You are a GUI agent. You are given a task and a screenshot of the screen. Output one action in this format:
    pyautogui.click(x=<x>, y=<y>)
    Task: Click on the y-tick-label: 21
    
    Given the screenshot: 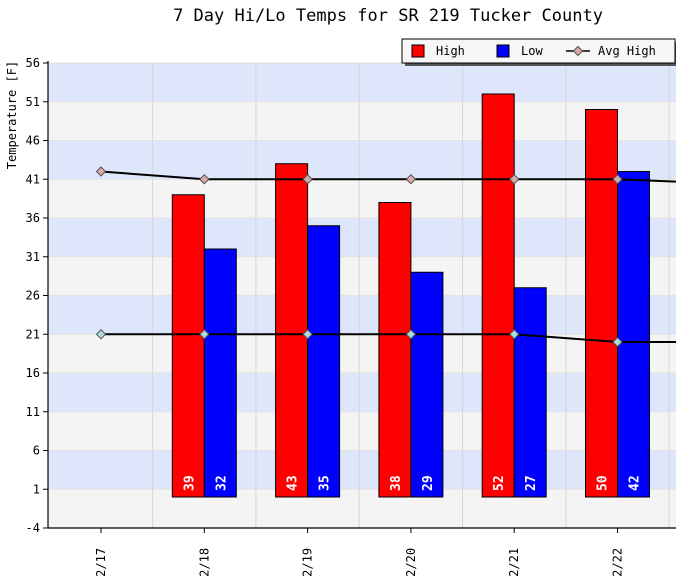 What is the action you would take?
    pyautogui.click(x=33, y=334)
    